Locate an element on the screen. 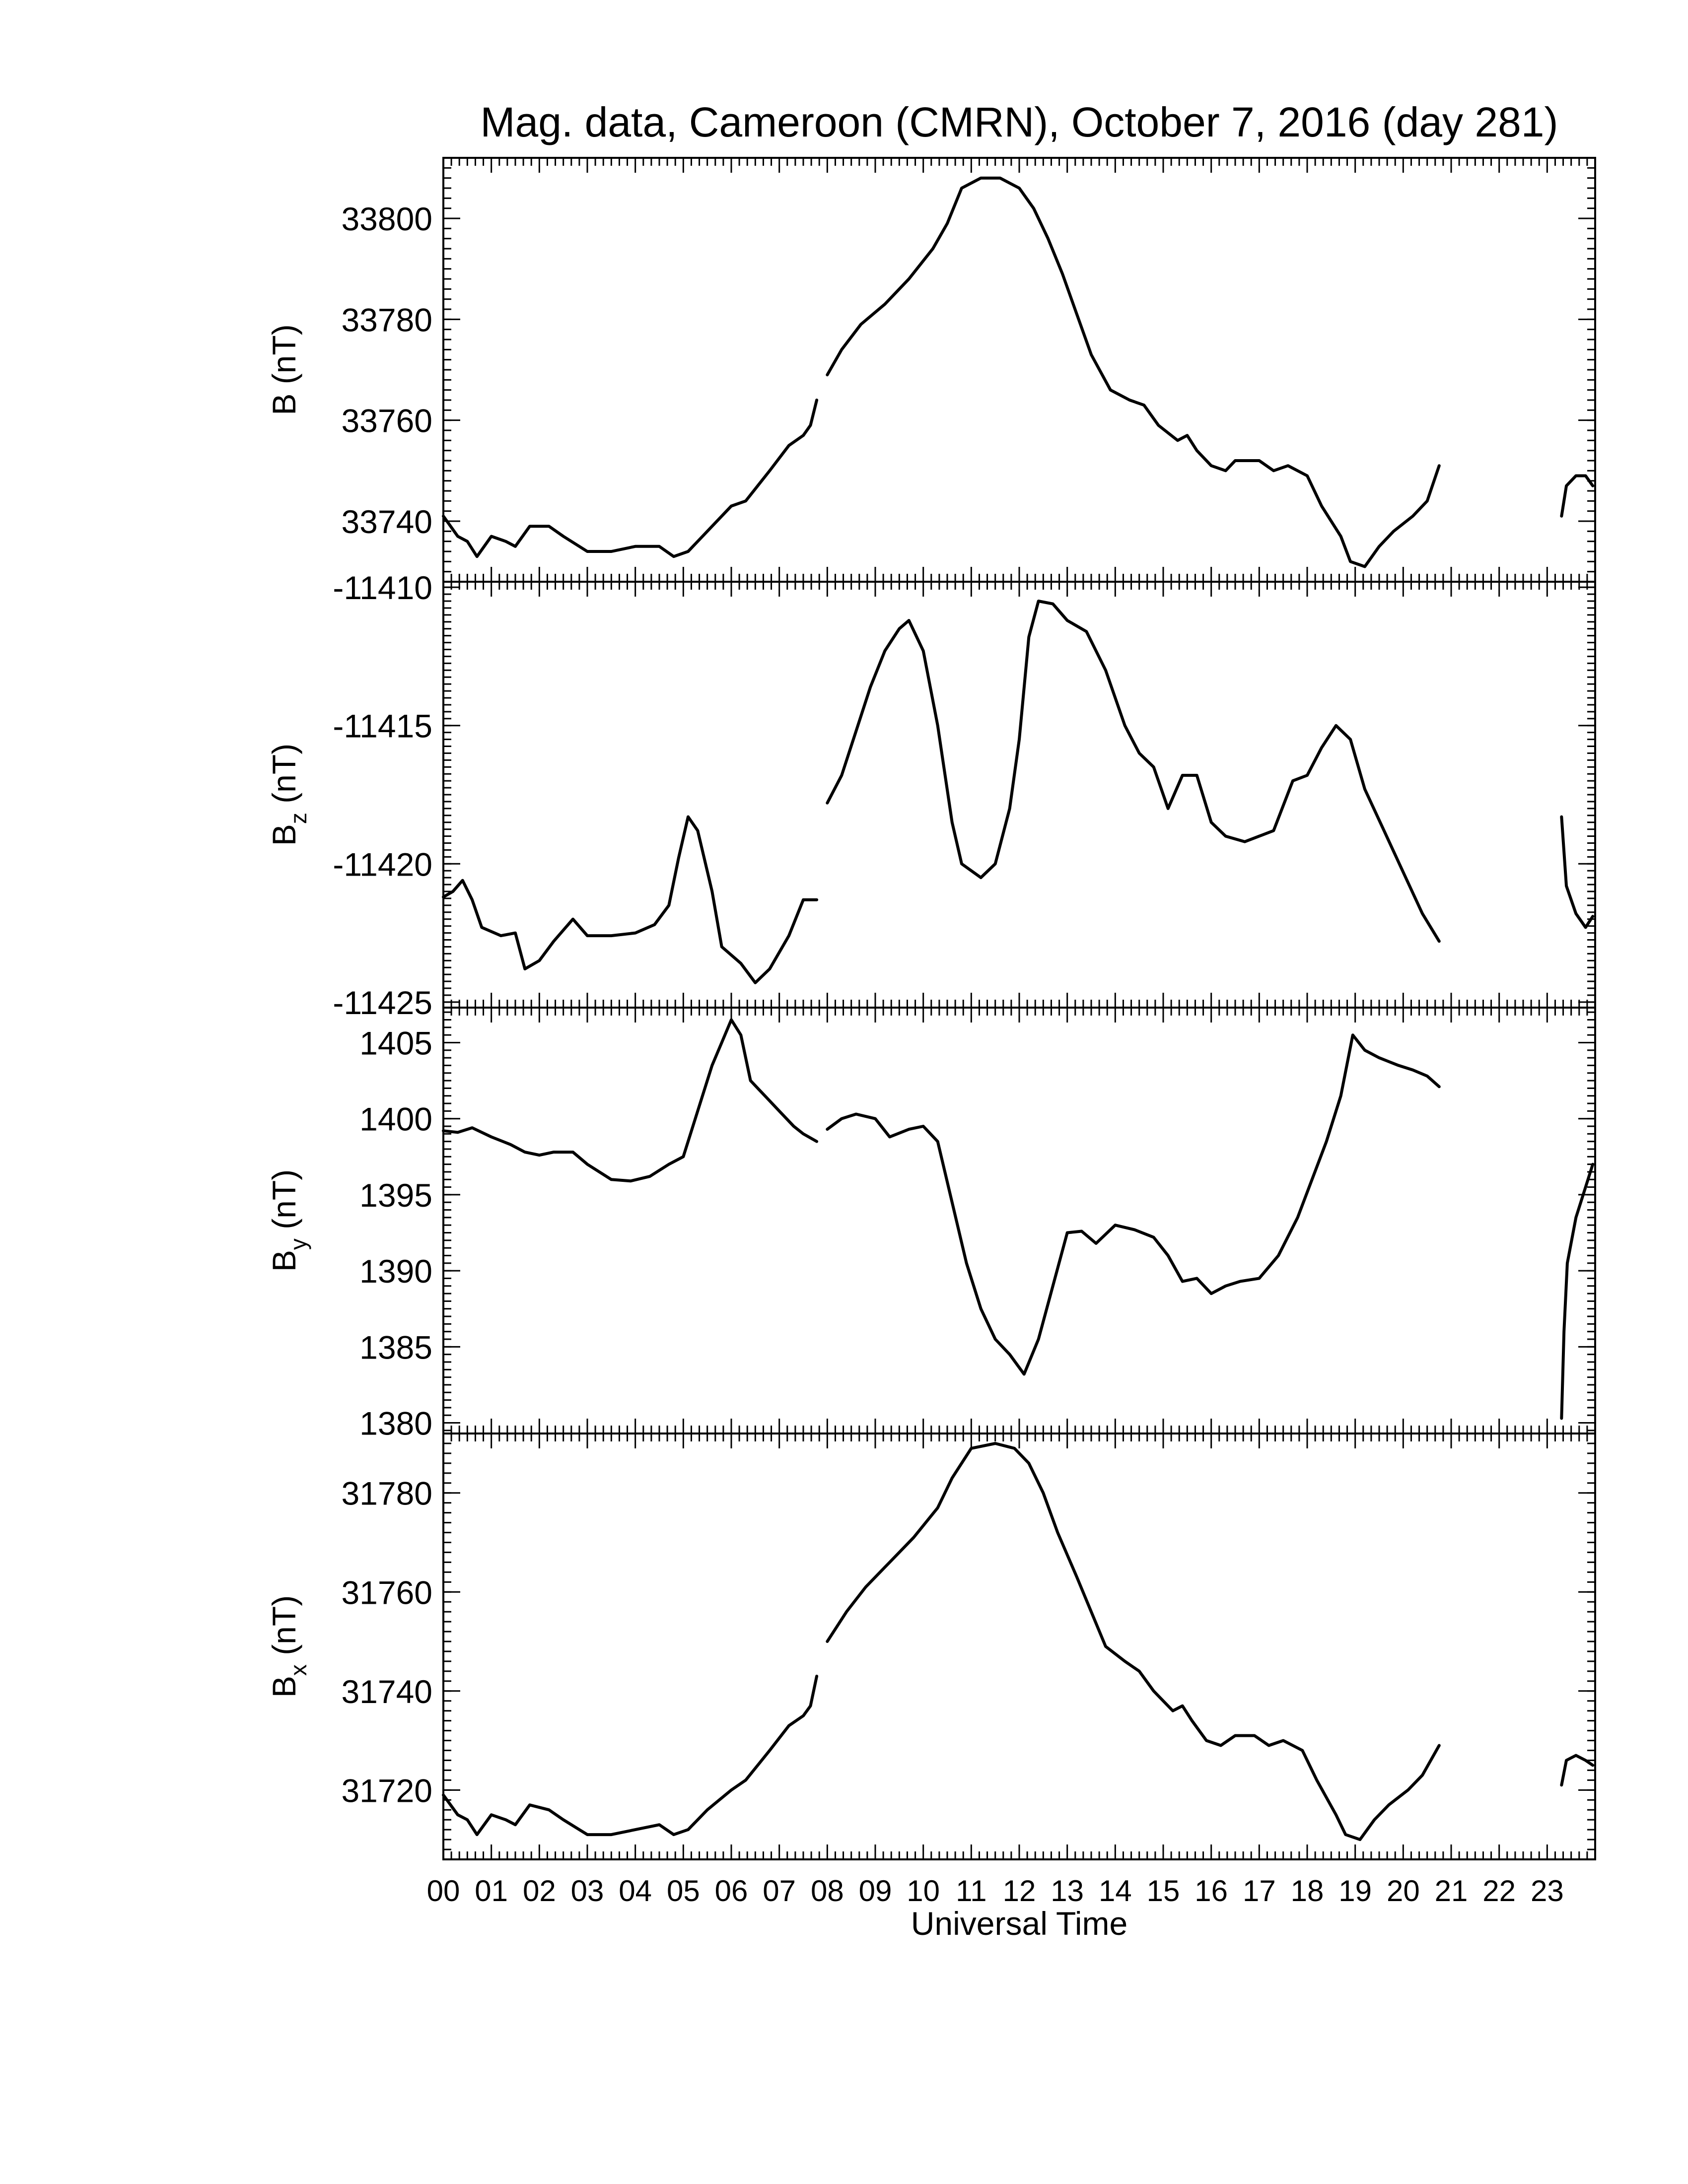 The width and height of the screenshot is (1688, 2184). y-tick-label: 33760 is located at coordinates (386, 421).